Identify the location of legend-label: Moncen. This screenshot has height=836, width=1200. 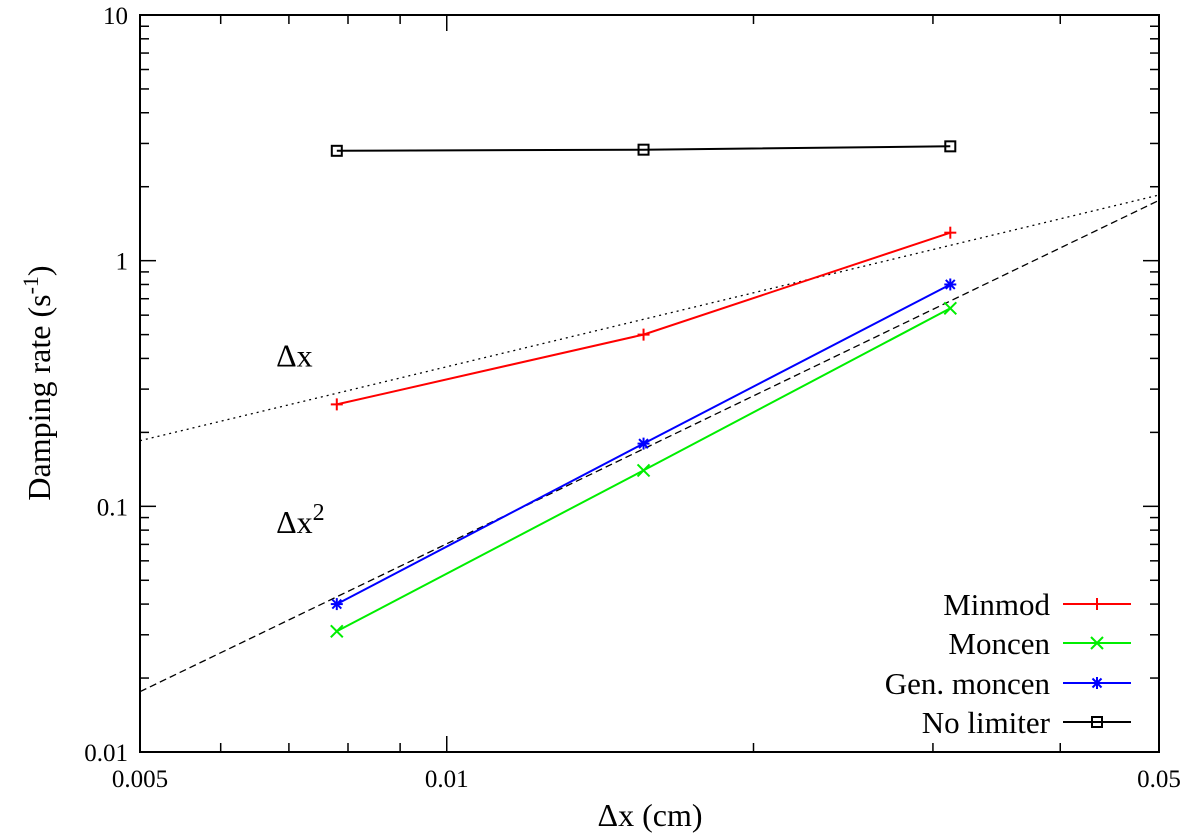
(999, 643).